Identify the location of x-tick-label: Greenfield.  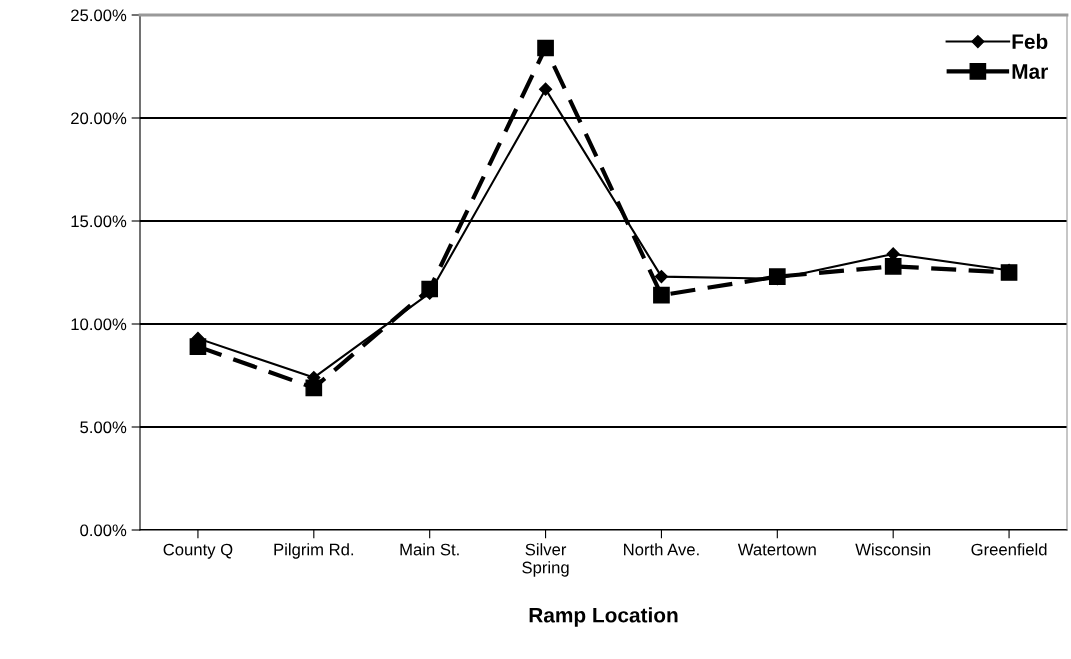
(1009, 549).